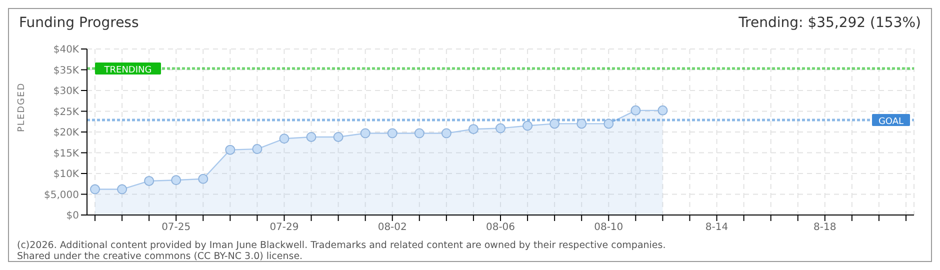  Describe the element at coordinates (825, 228) in the screenshot. I see `x-tick-label: 8-18` at that location.